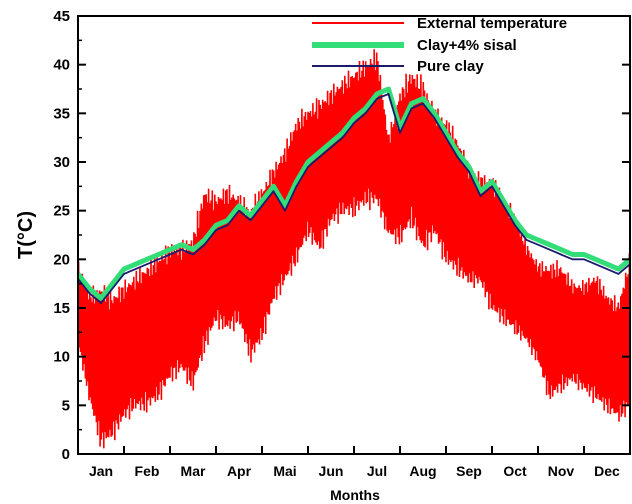 The image size is (632, 504). Describe the element at coordinates (469, 471) in the screenshot. I see `x-tick-label: Sep` at that location.